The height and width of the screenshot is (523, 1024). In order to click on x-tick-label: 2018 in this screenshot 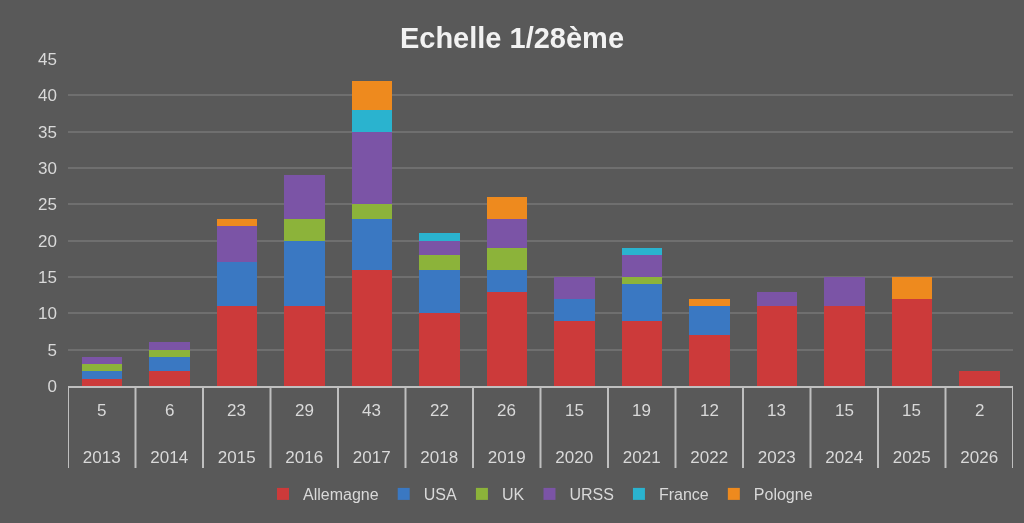, I will do `click(439, 458)`.